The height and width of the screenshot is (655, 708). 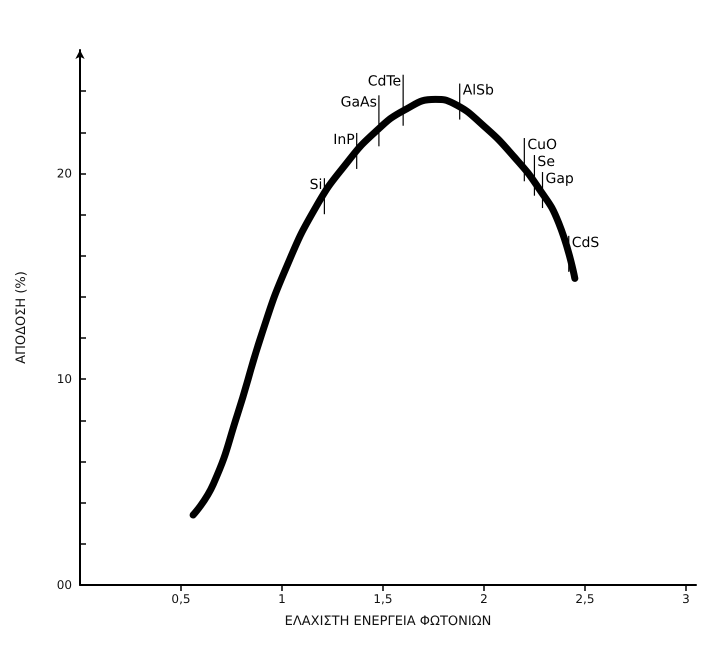 I want to click on y-tick-label: 00, so click(x=64, y=585).